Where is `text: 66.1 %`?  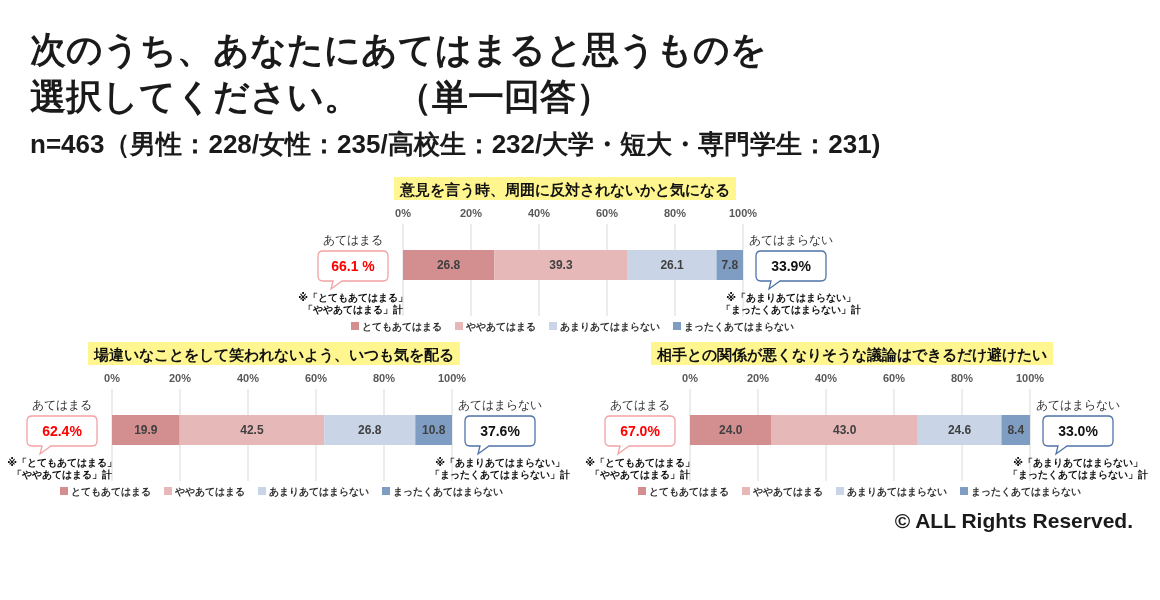 text: 66.1 % is located at coordinates (353, 266).